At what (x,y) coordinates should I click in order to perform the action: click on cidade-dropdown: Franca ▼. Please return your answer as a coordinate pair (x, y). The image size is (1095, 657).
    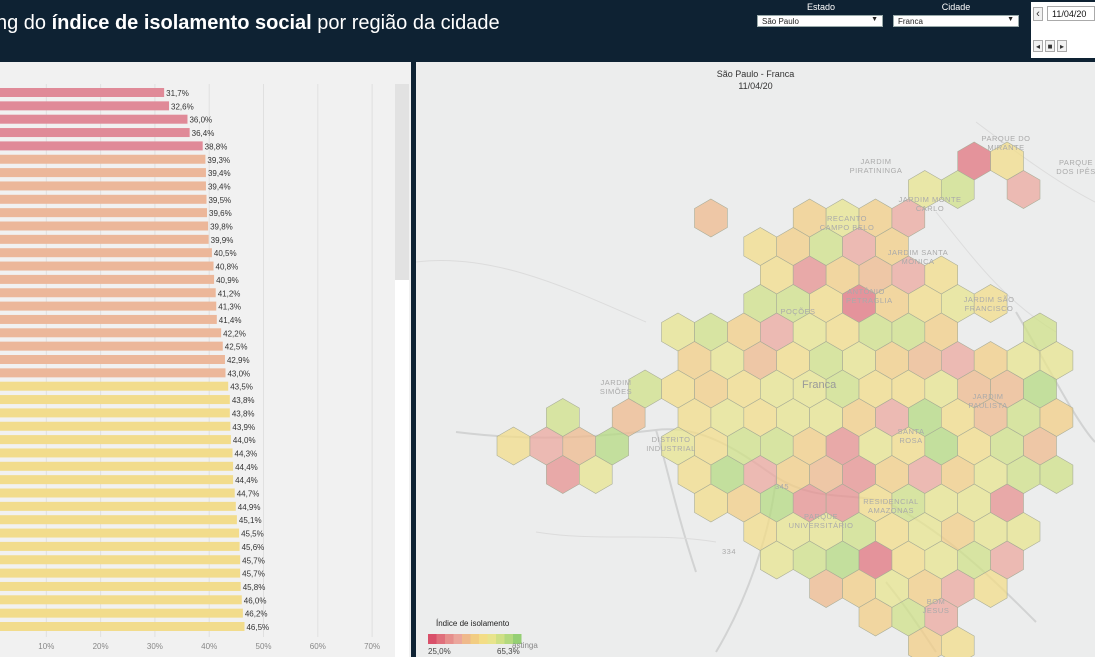
    Looking at the image, I should click on (956, 21).